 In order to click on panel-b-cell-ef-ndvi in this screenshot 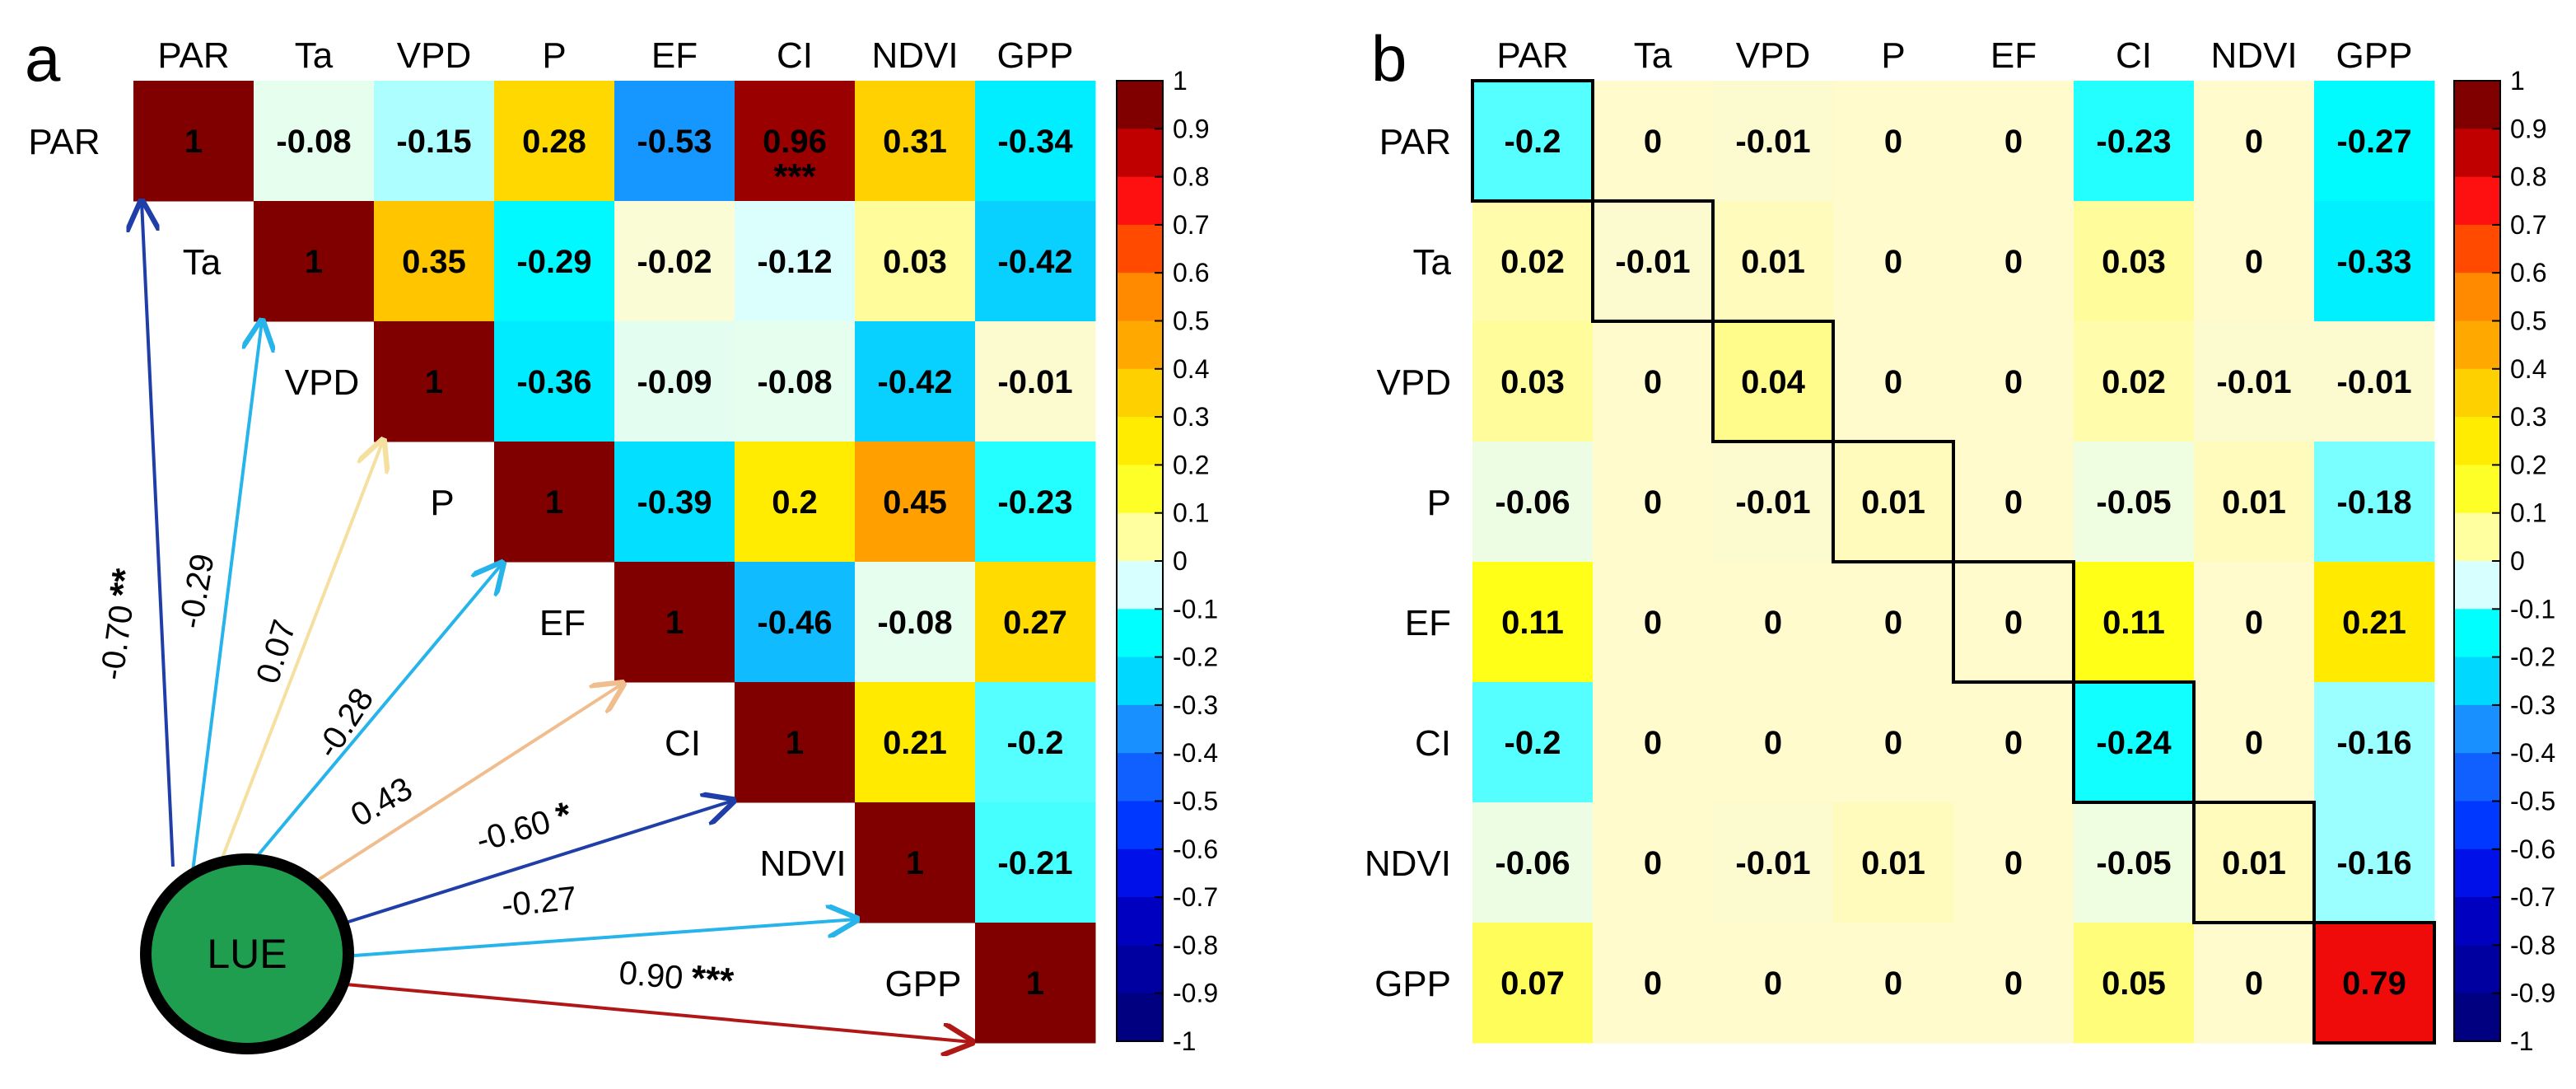, I will do `click(2254, 622)`.